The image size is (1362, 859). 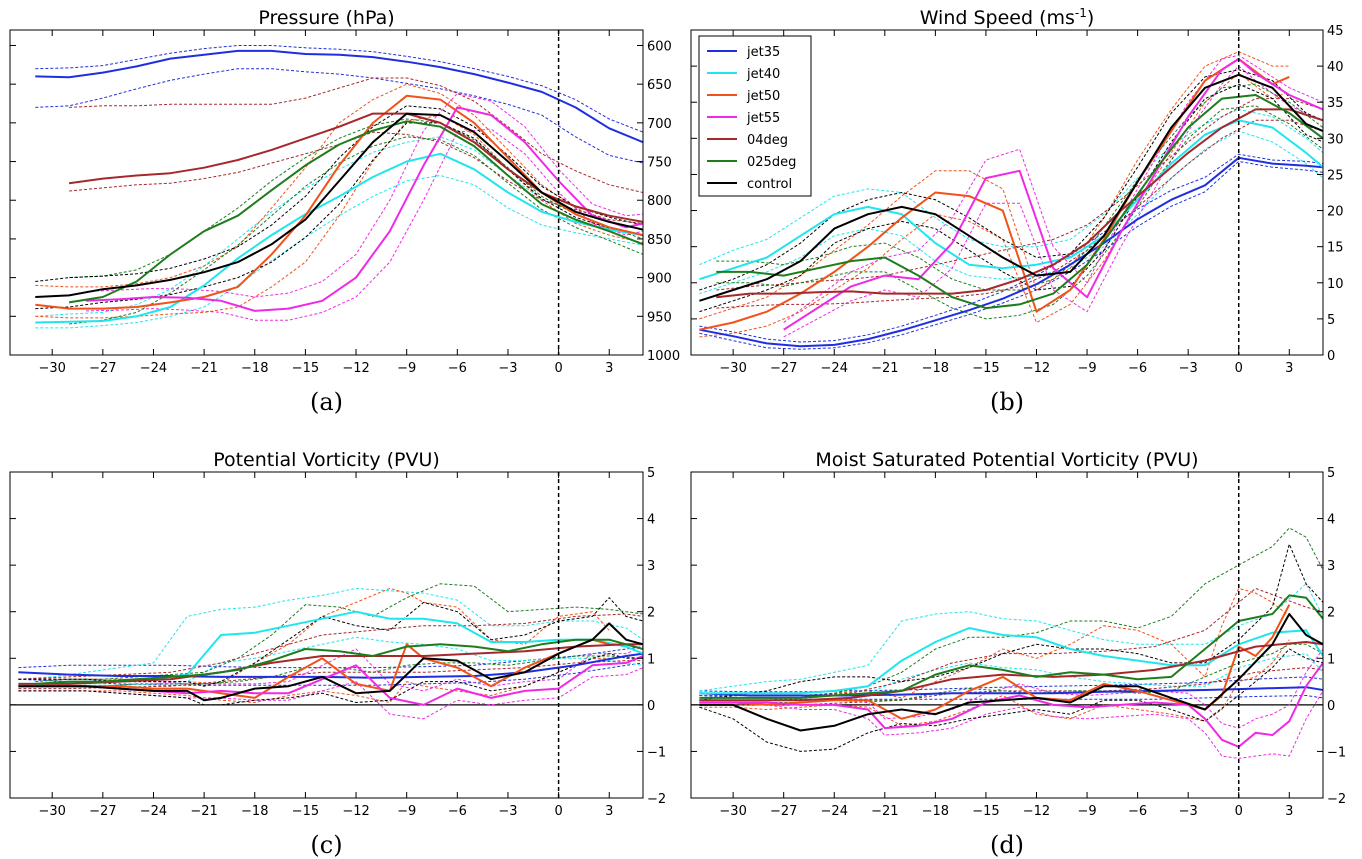 I want to click on series-control-upper, so click(x=330, y=641).